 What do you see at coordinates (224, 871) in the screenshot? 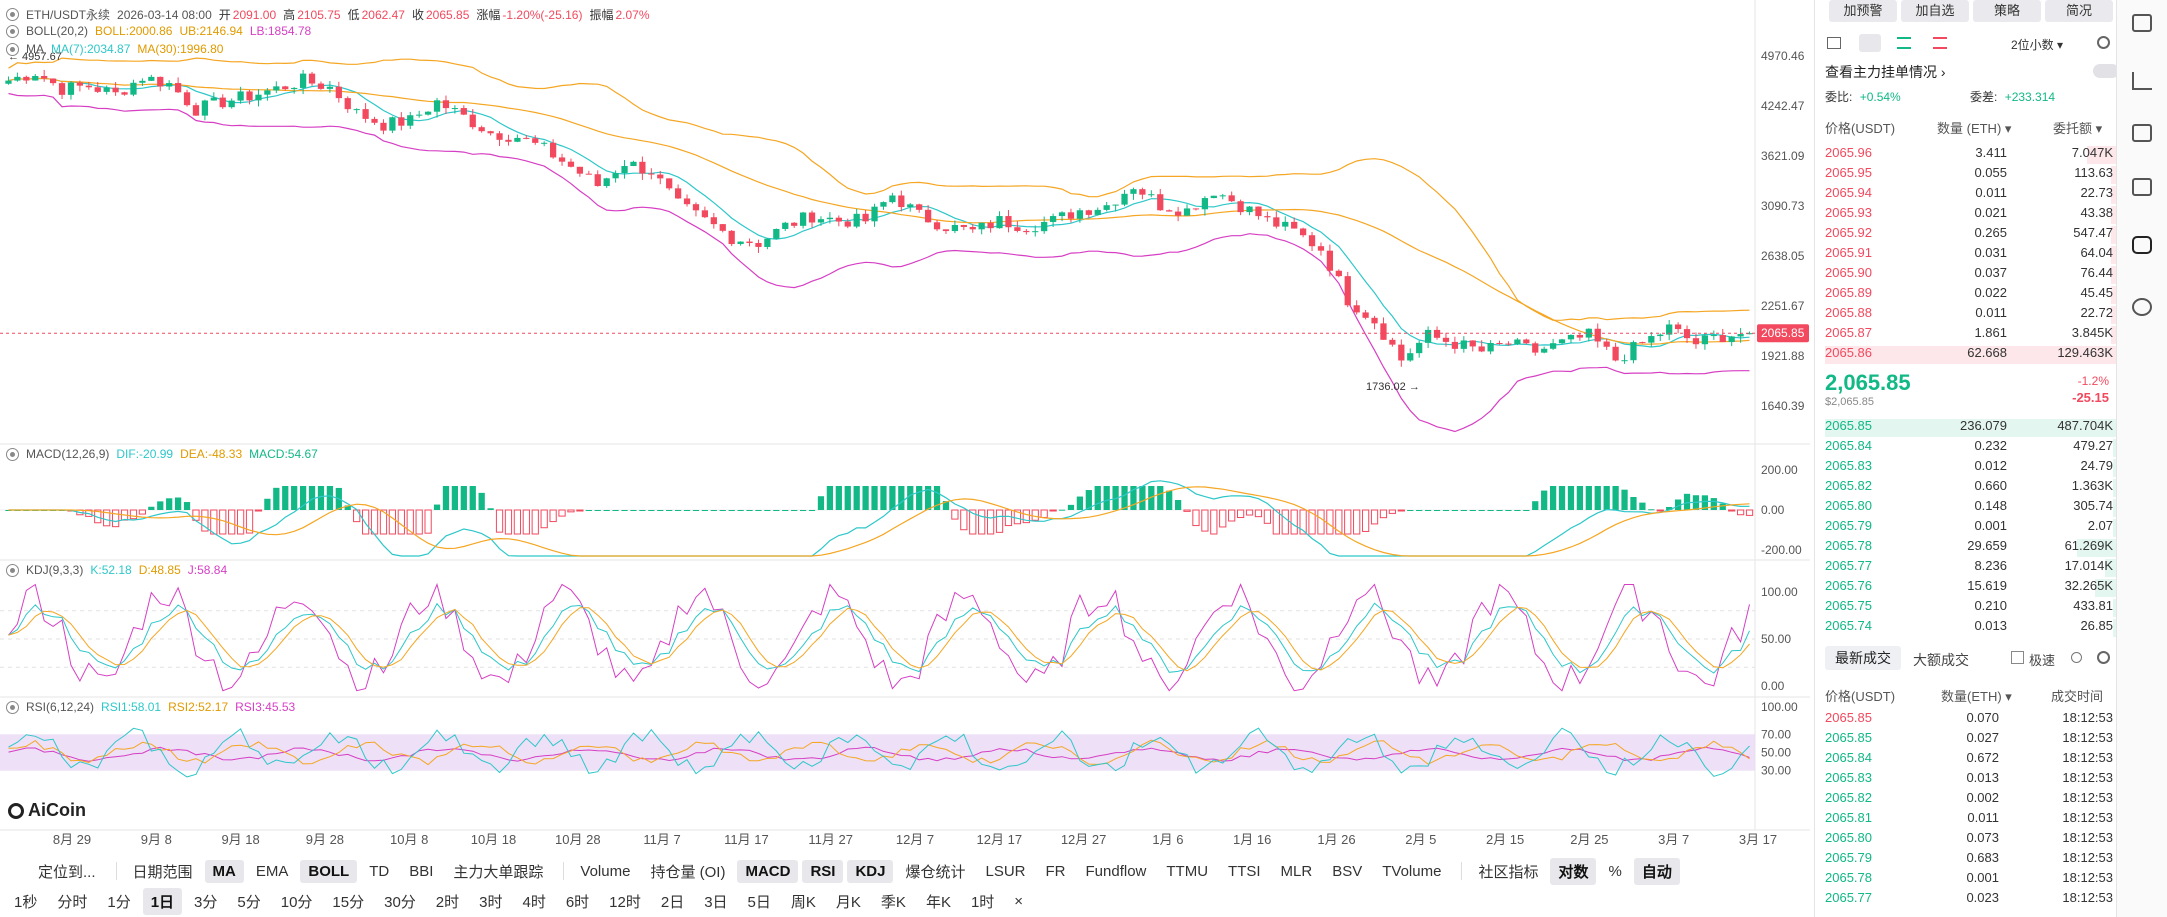
I see `toolbar-item-2: MA` at bounding box center [224, 871].